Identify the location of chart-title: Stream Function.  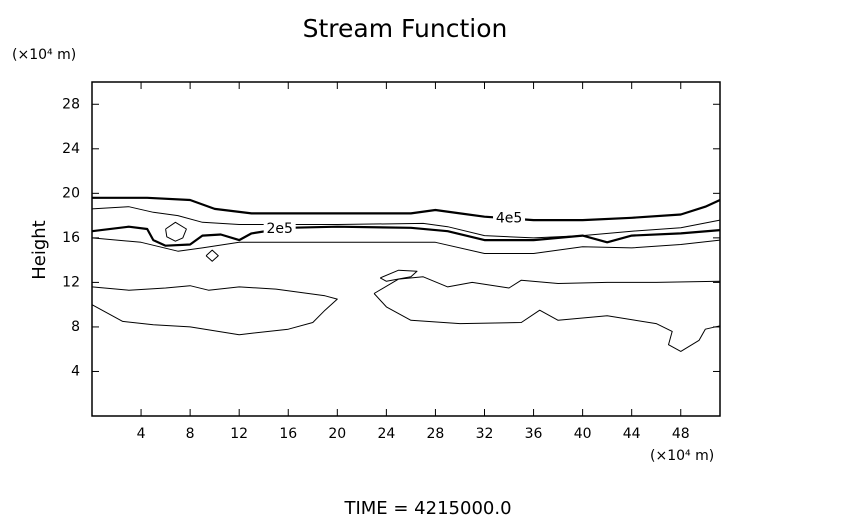
(405, 28).